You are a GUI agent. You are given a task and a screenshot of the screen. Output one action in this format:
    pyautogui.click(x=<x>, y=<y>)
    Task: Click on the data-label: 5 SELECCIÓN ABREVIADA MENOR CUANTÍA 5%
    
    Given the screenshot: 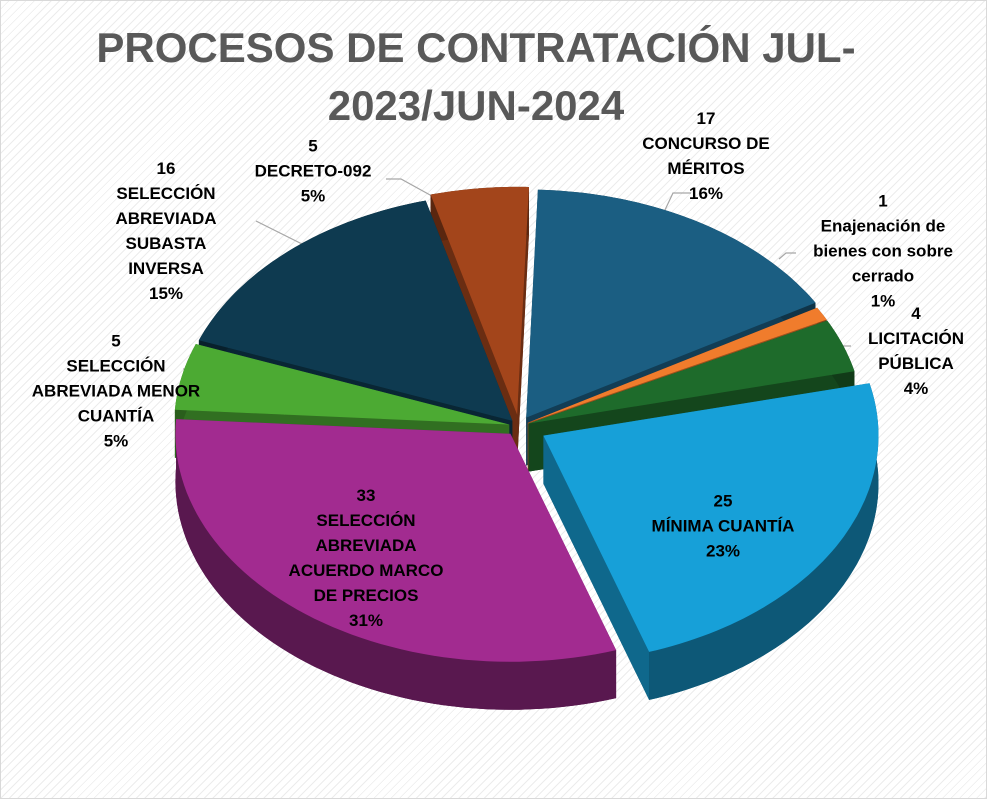 What is the action you would take?
    pyautogui.click(x=116, y=391)
    